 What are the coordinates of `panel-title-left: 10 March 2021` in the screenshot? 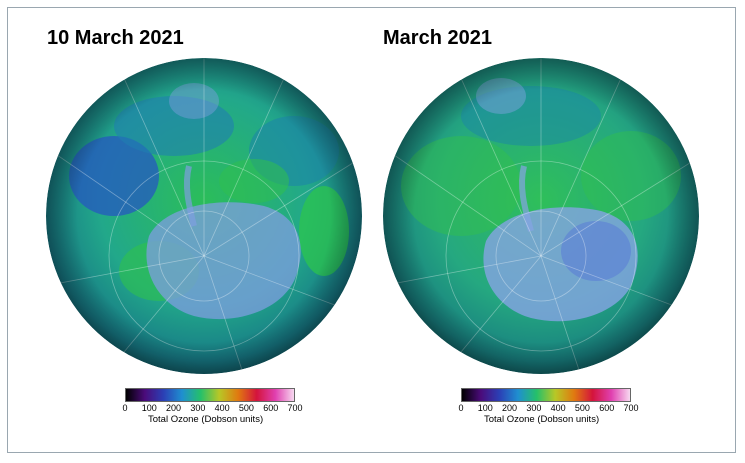 It's located at (115, 38).